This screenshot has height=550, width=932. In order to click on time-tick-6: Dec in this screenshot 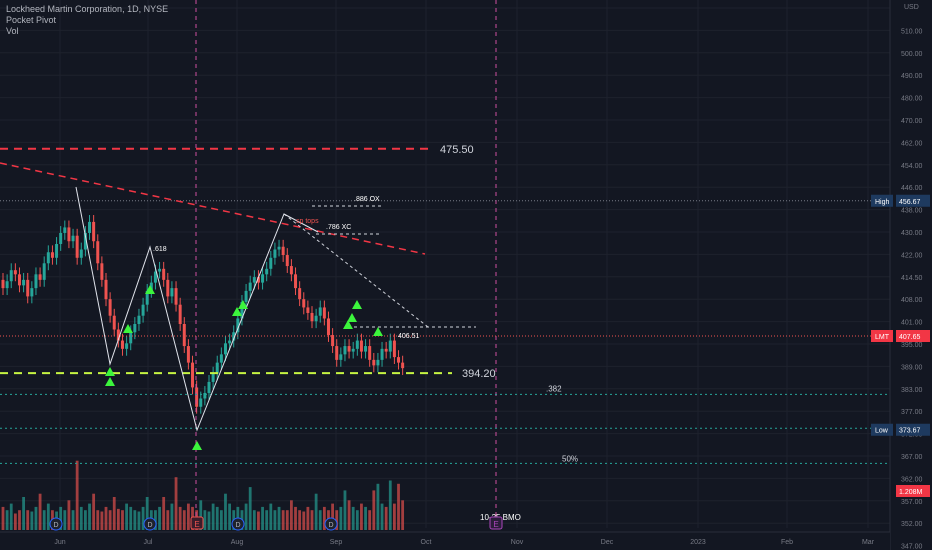, I will do `click(607, 542)`.